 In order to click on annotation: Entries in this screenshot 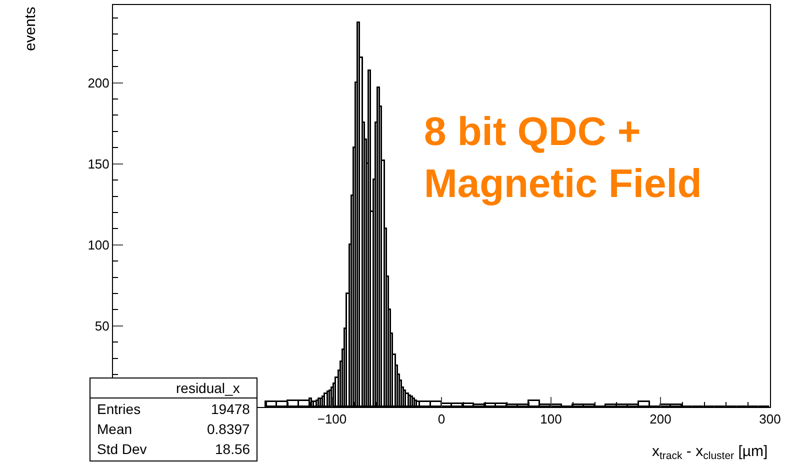, I will do `click(119, 409)`.